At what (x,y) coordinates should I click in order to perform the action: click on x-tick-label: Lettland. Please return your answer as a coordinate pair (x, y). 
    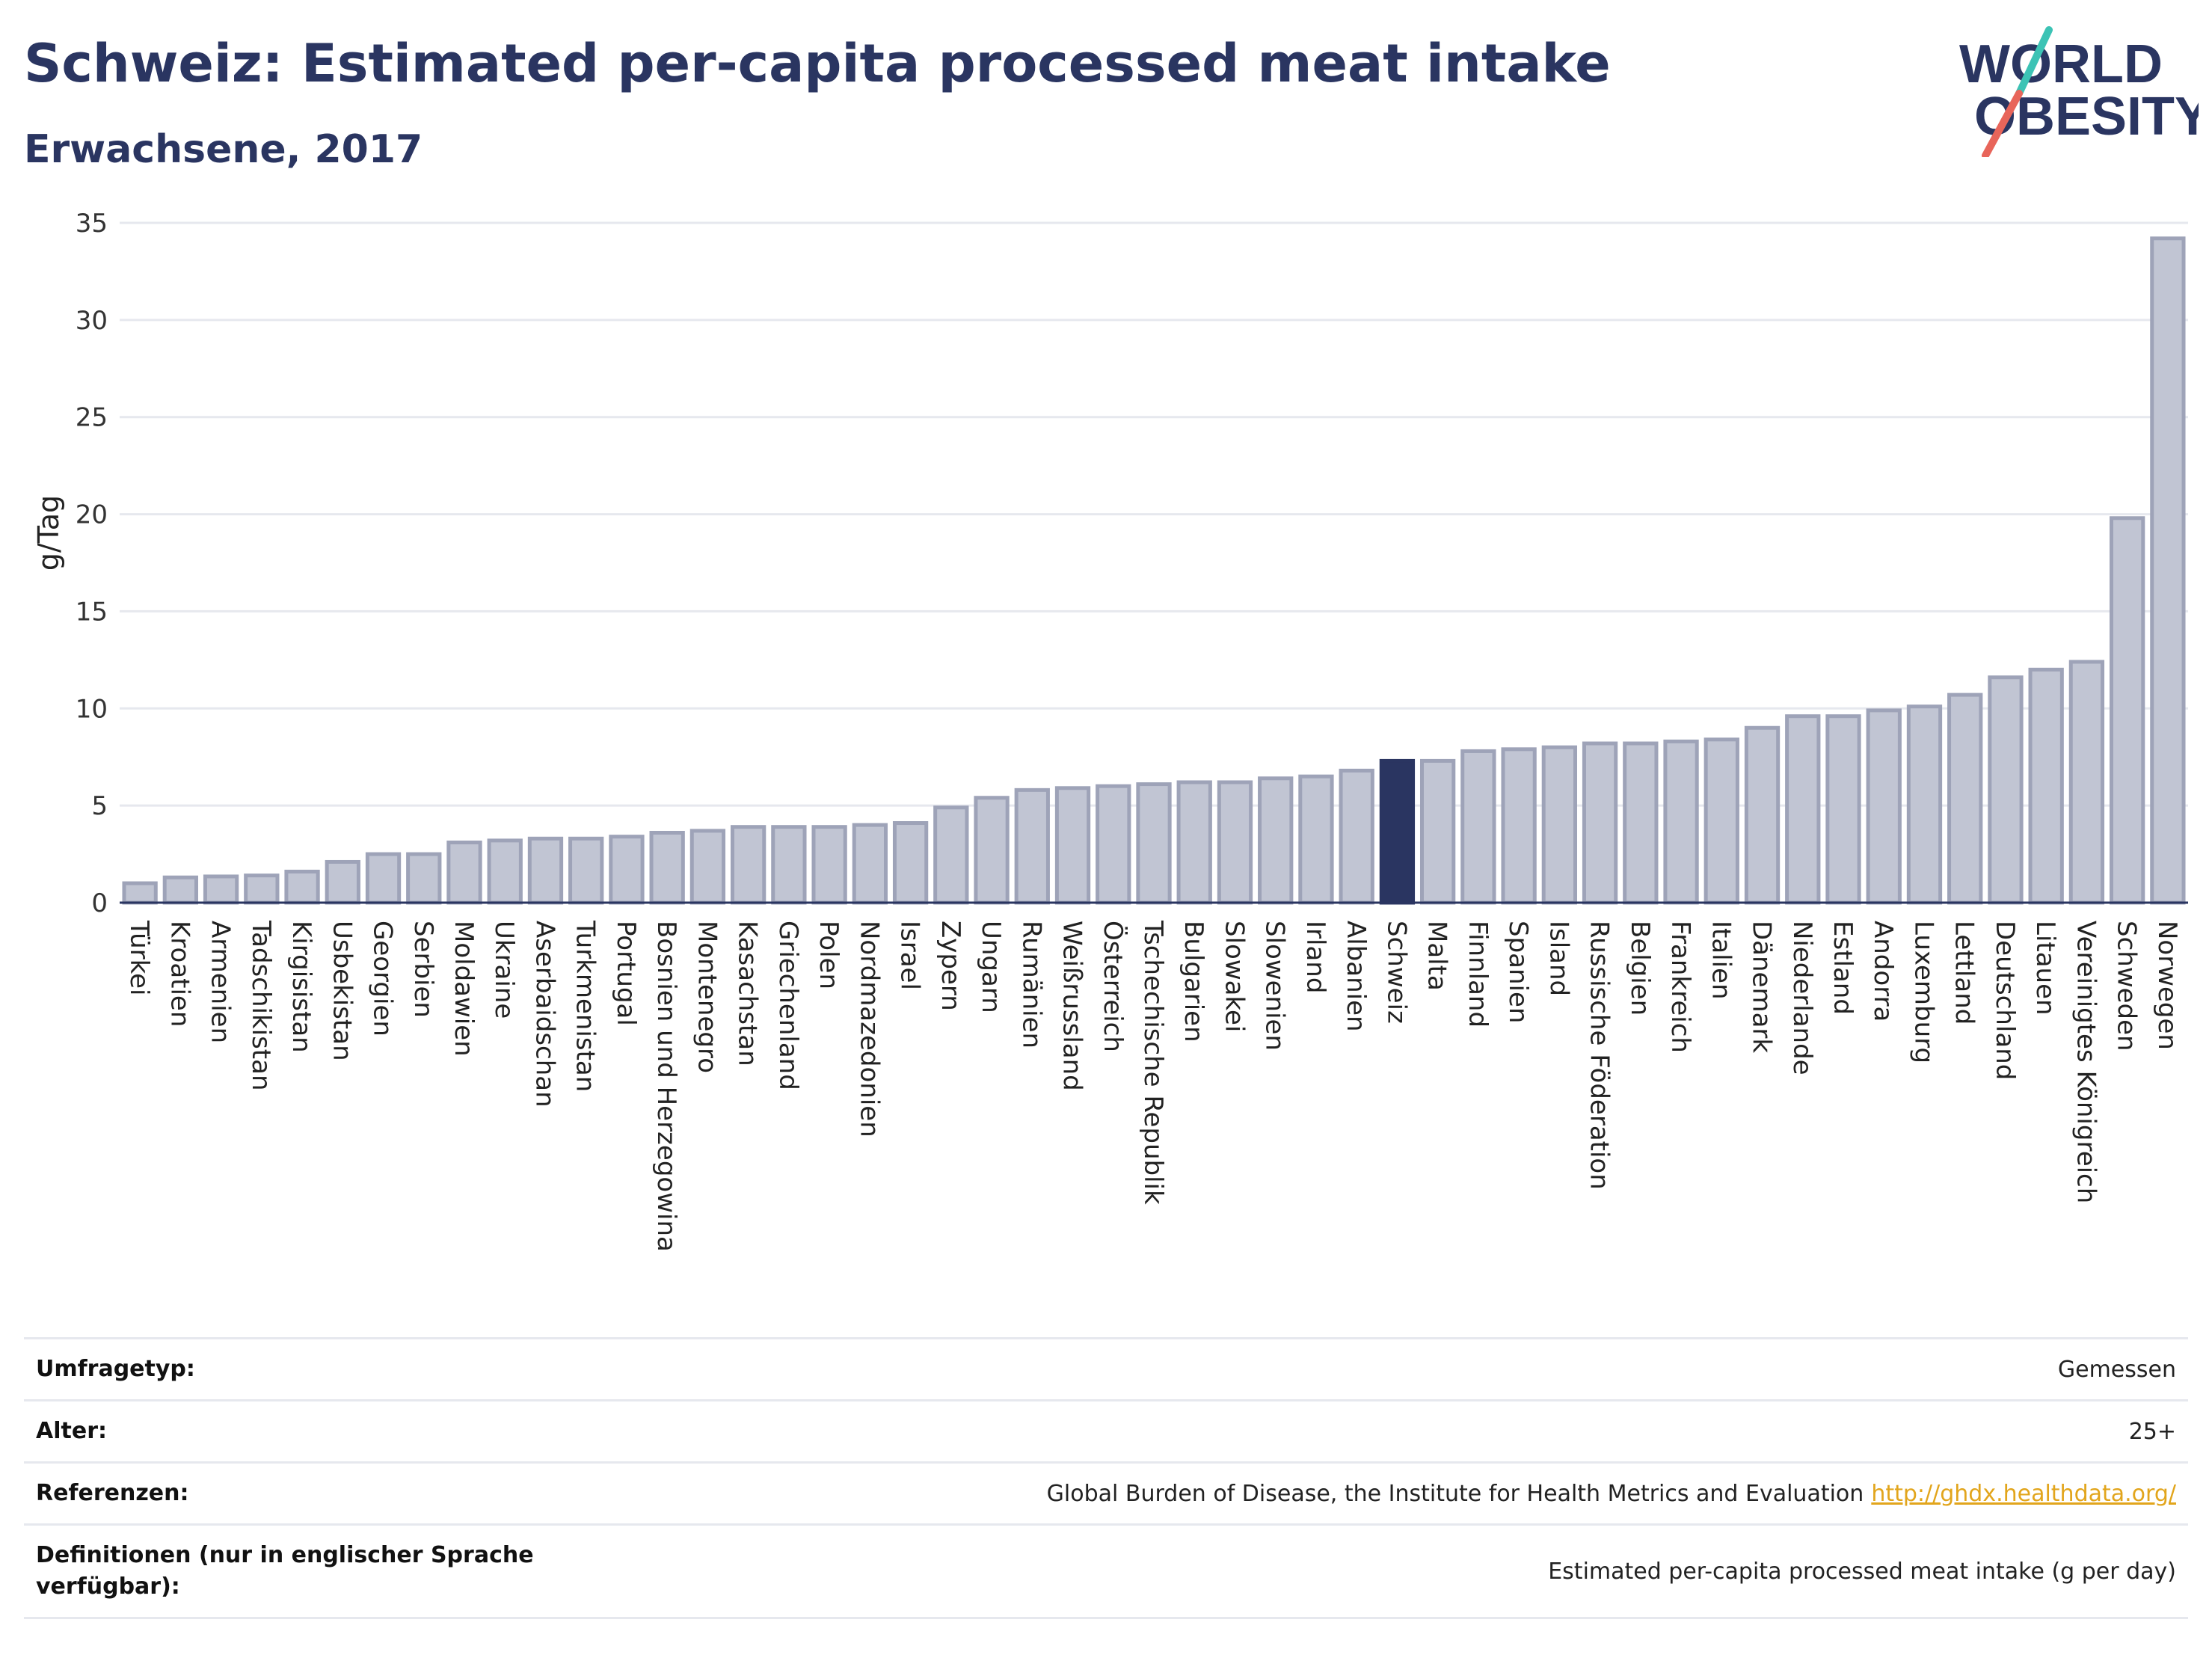
    Looking at the image, I should click on (1964, 973).